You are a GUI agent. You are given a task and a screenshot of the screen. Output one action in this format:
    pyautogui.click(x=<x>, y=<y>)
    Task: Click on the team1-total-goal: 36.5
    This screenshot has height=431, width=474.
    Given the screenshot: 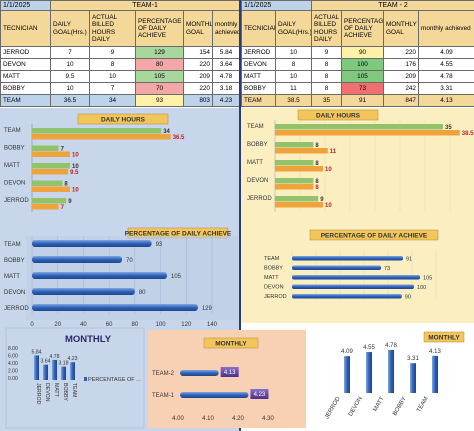 What is the action you would take?
    pyautogui.click(x=70, y=100)
    